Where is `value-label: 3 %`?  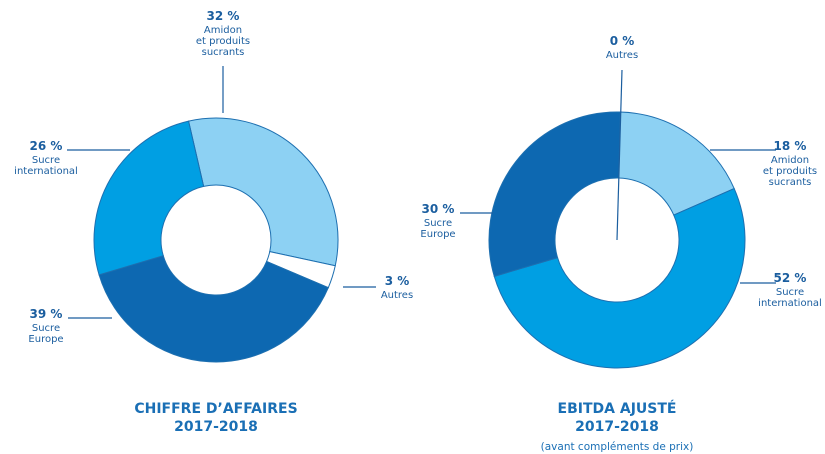 value-label: 3 % is located at coordinates (397, 281).